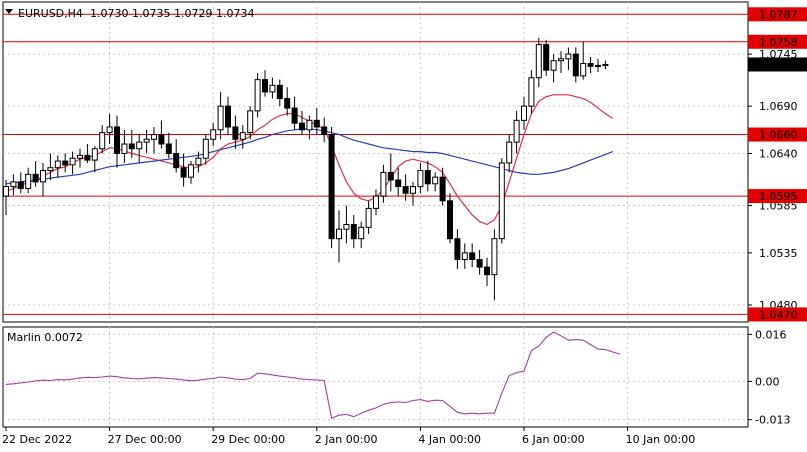 This screenshot has height=452, width=807. I want to click on price-tick-label: 1.0690, so click(778, 106).